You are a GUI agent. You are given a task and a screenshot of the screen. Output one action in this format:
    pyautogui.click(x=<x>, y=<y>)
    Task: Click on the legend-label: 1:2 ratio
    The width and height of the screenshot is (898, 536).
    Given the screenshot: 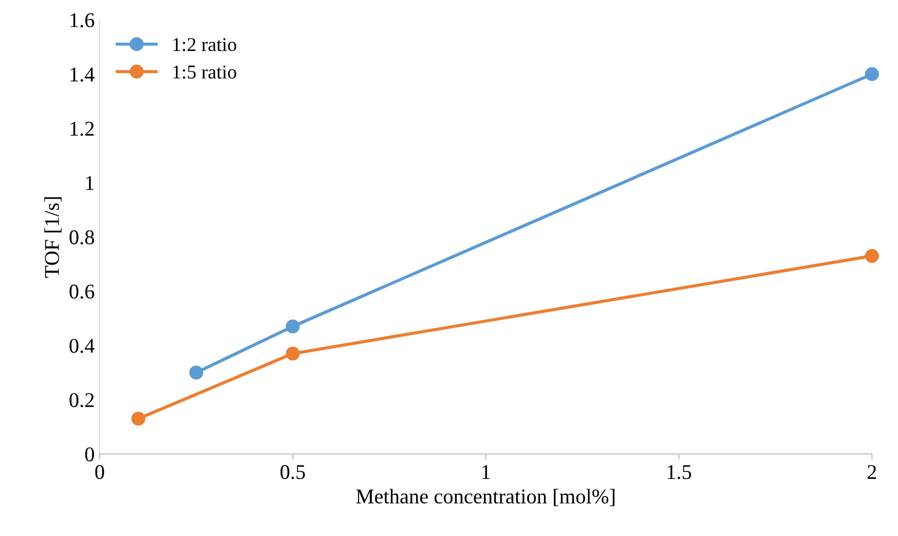 What is the action you would take?
    pyautogui.click(x=204, y=45)
    